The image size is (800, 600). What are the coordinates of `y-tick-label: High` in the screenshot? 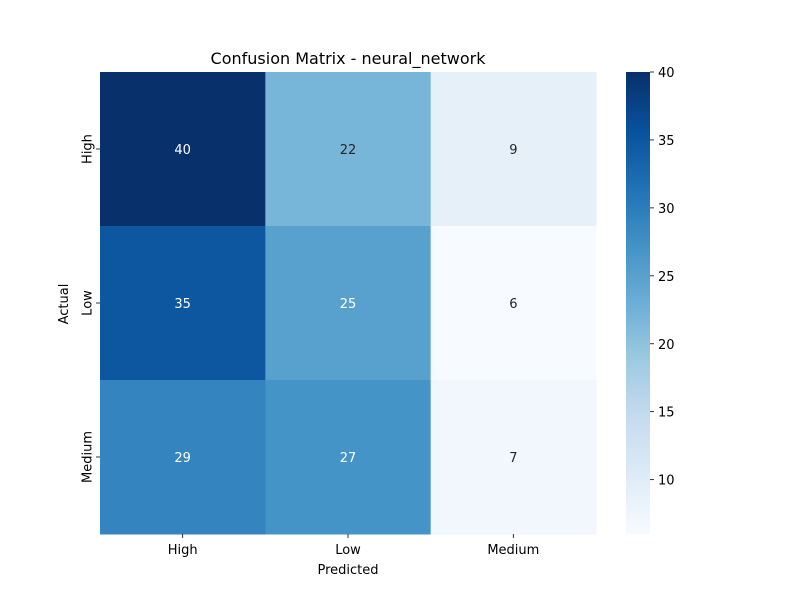 It's located at (88, 149).